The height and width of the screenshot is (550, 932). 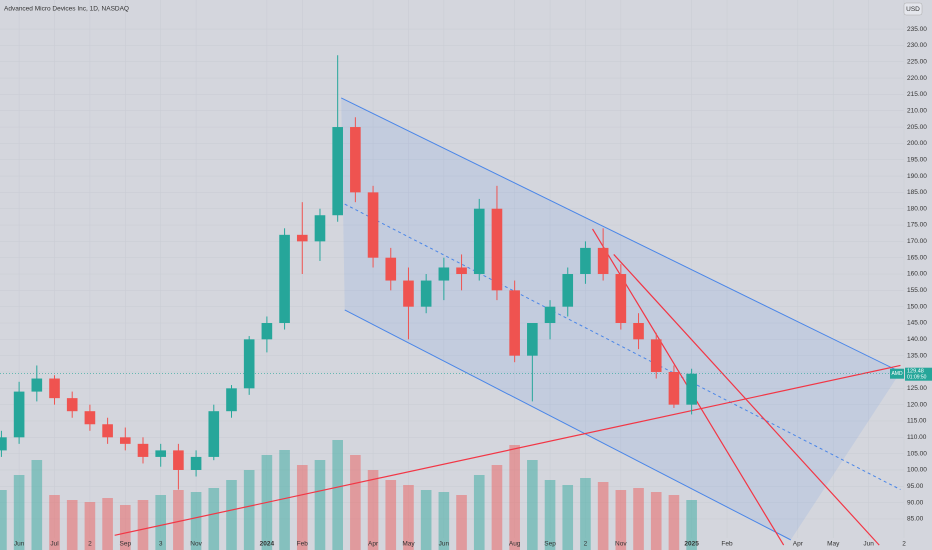 What do you see at coordinates (917, 453) in the screenshot?
I see `y-tick-label: 105.00` at bounding box center [917, 453].